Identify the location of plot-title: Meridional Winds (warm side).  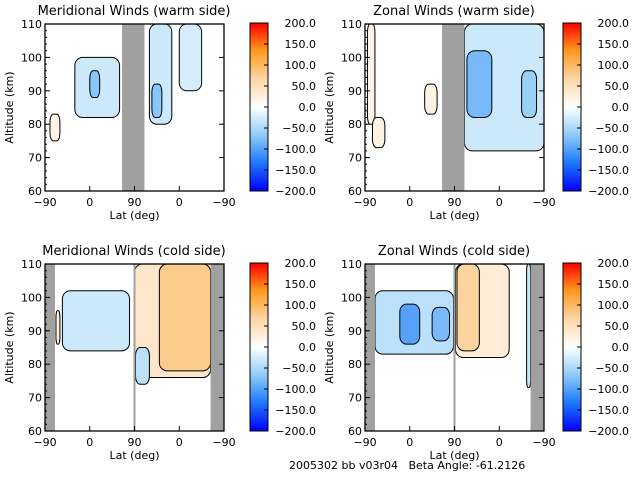
(134, 11).